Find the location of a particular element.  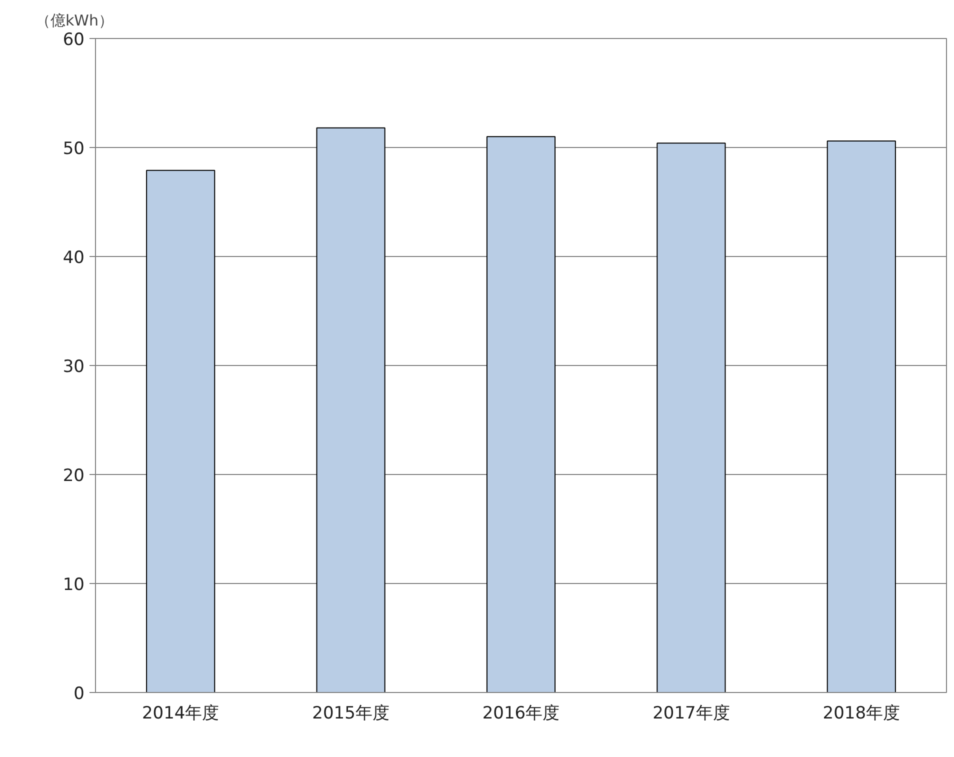

x-tick-label: 2016年度 is located at coordinates (521, 714).